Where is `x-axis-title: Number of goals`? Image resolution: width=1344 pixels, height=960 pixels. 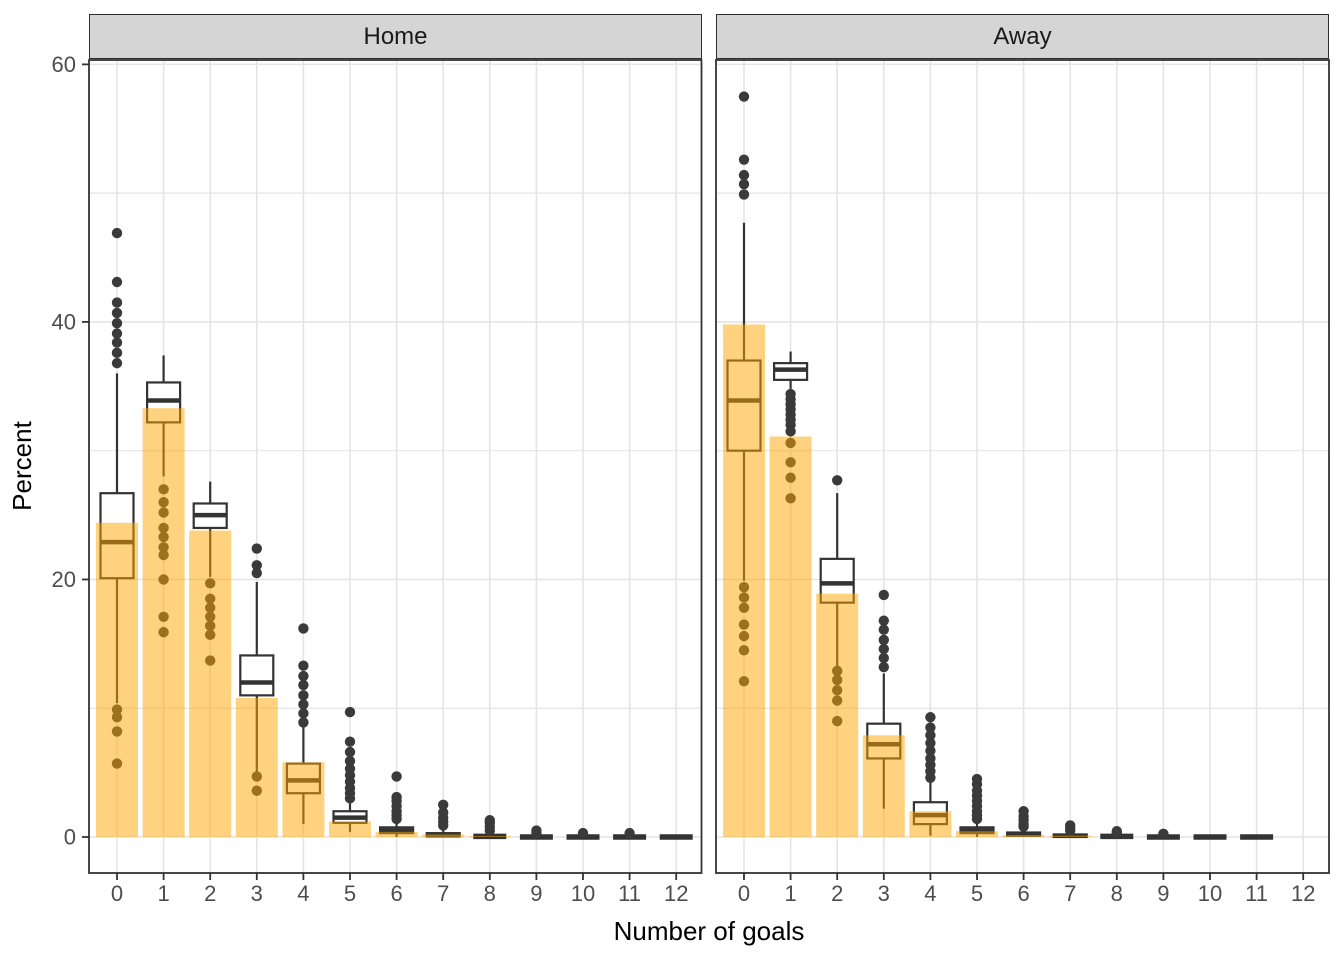 x-axis-title: Number of goals is located at coordinates (709, 931).